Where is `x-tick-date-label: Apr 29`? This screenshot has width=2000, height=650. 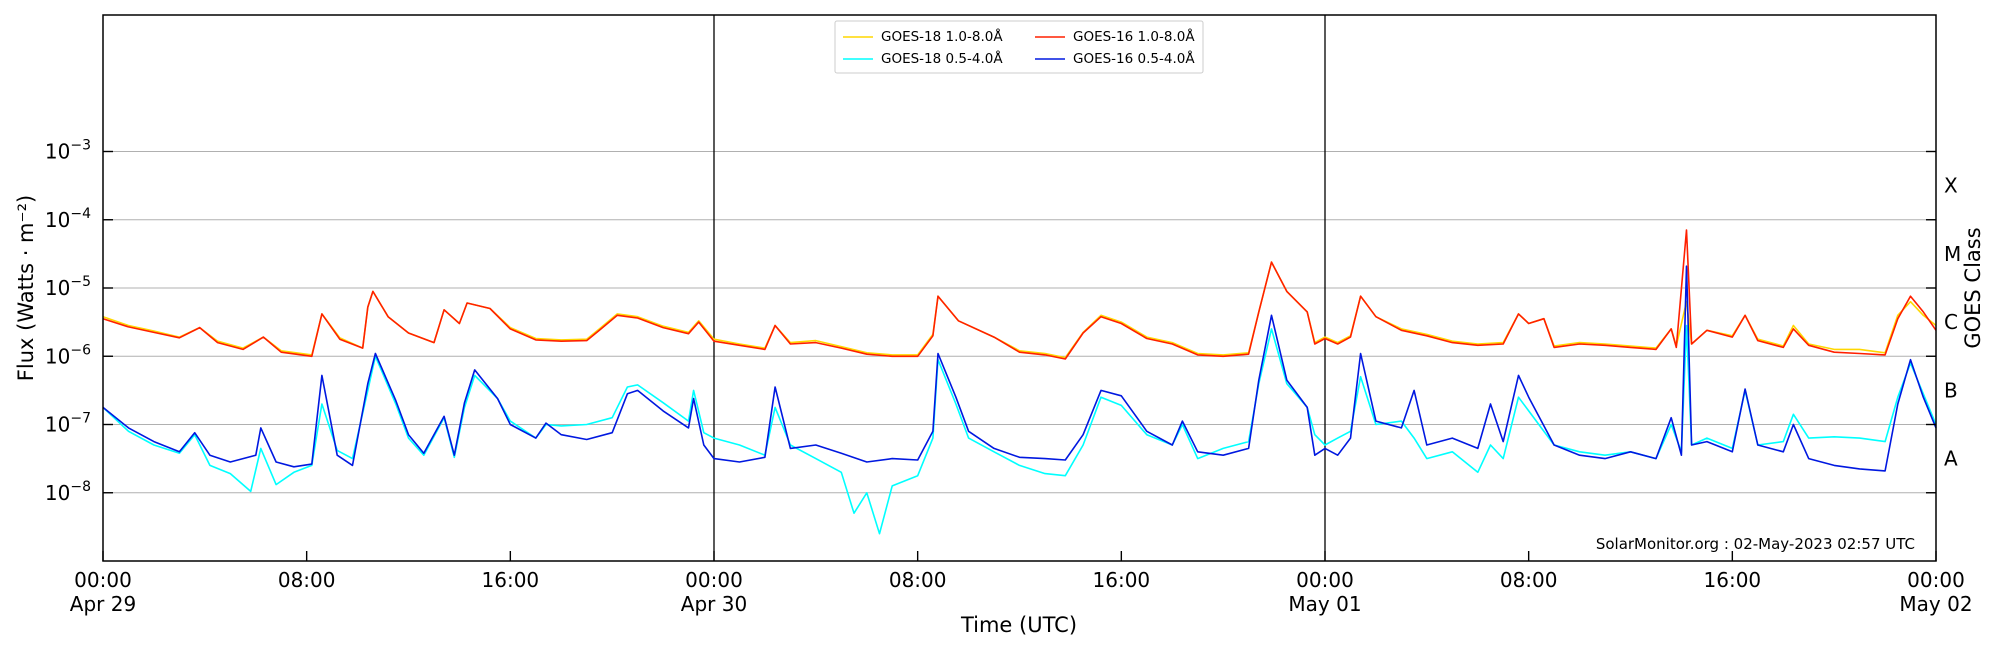 x-tick-date-label: Apr 29 is located at coordinates (103, 604).